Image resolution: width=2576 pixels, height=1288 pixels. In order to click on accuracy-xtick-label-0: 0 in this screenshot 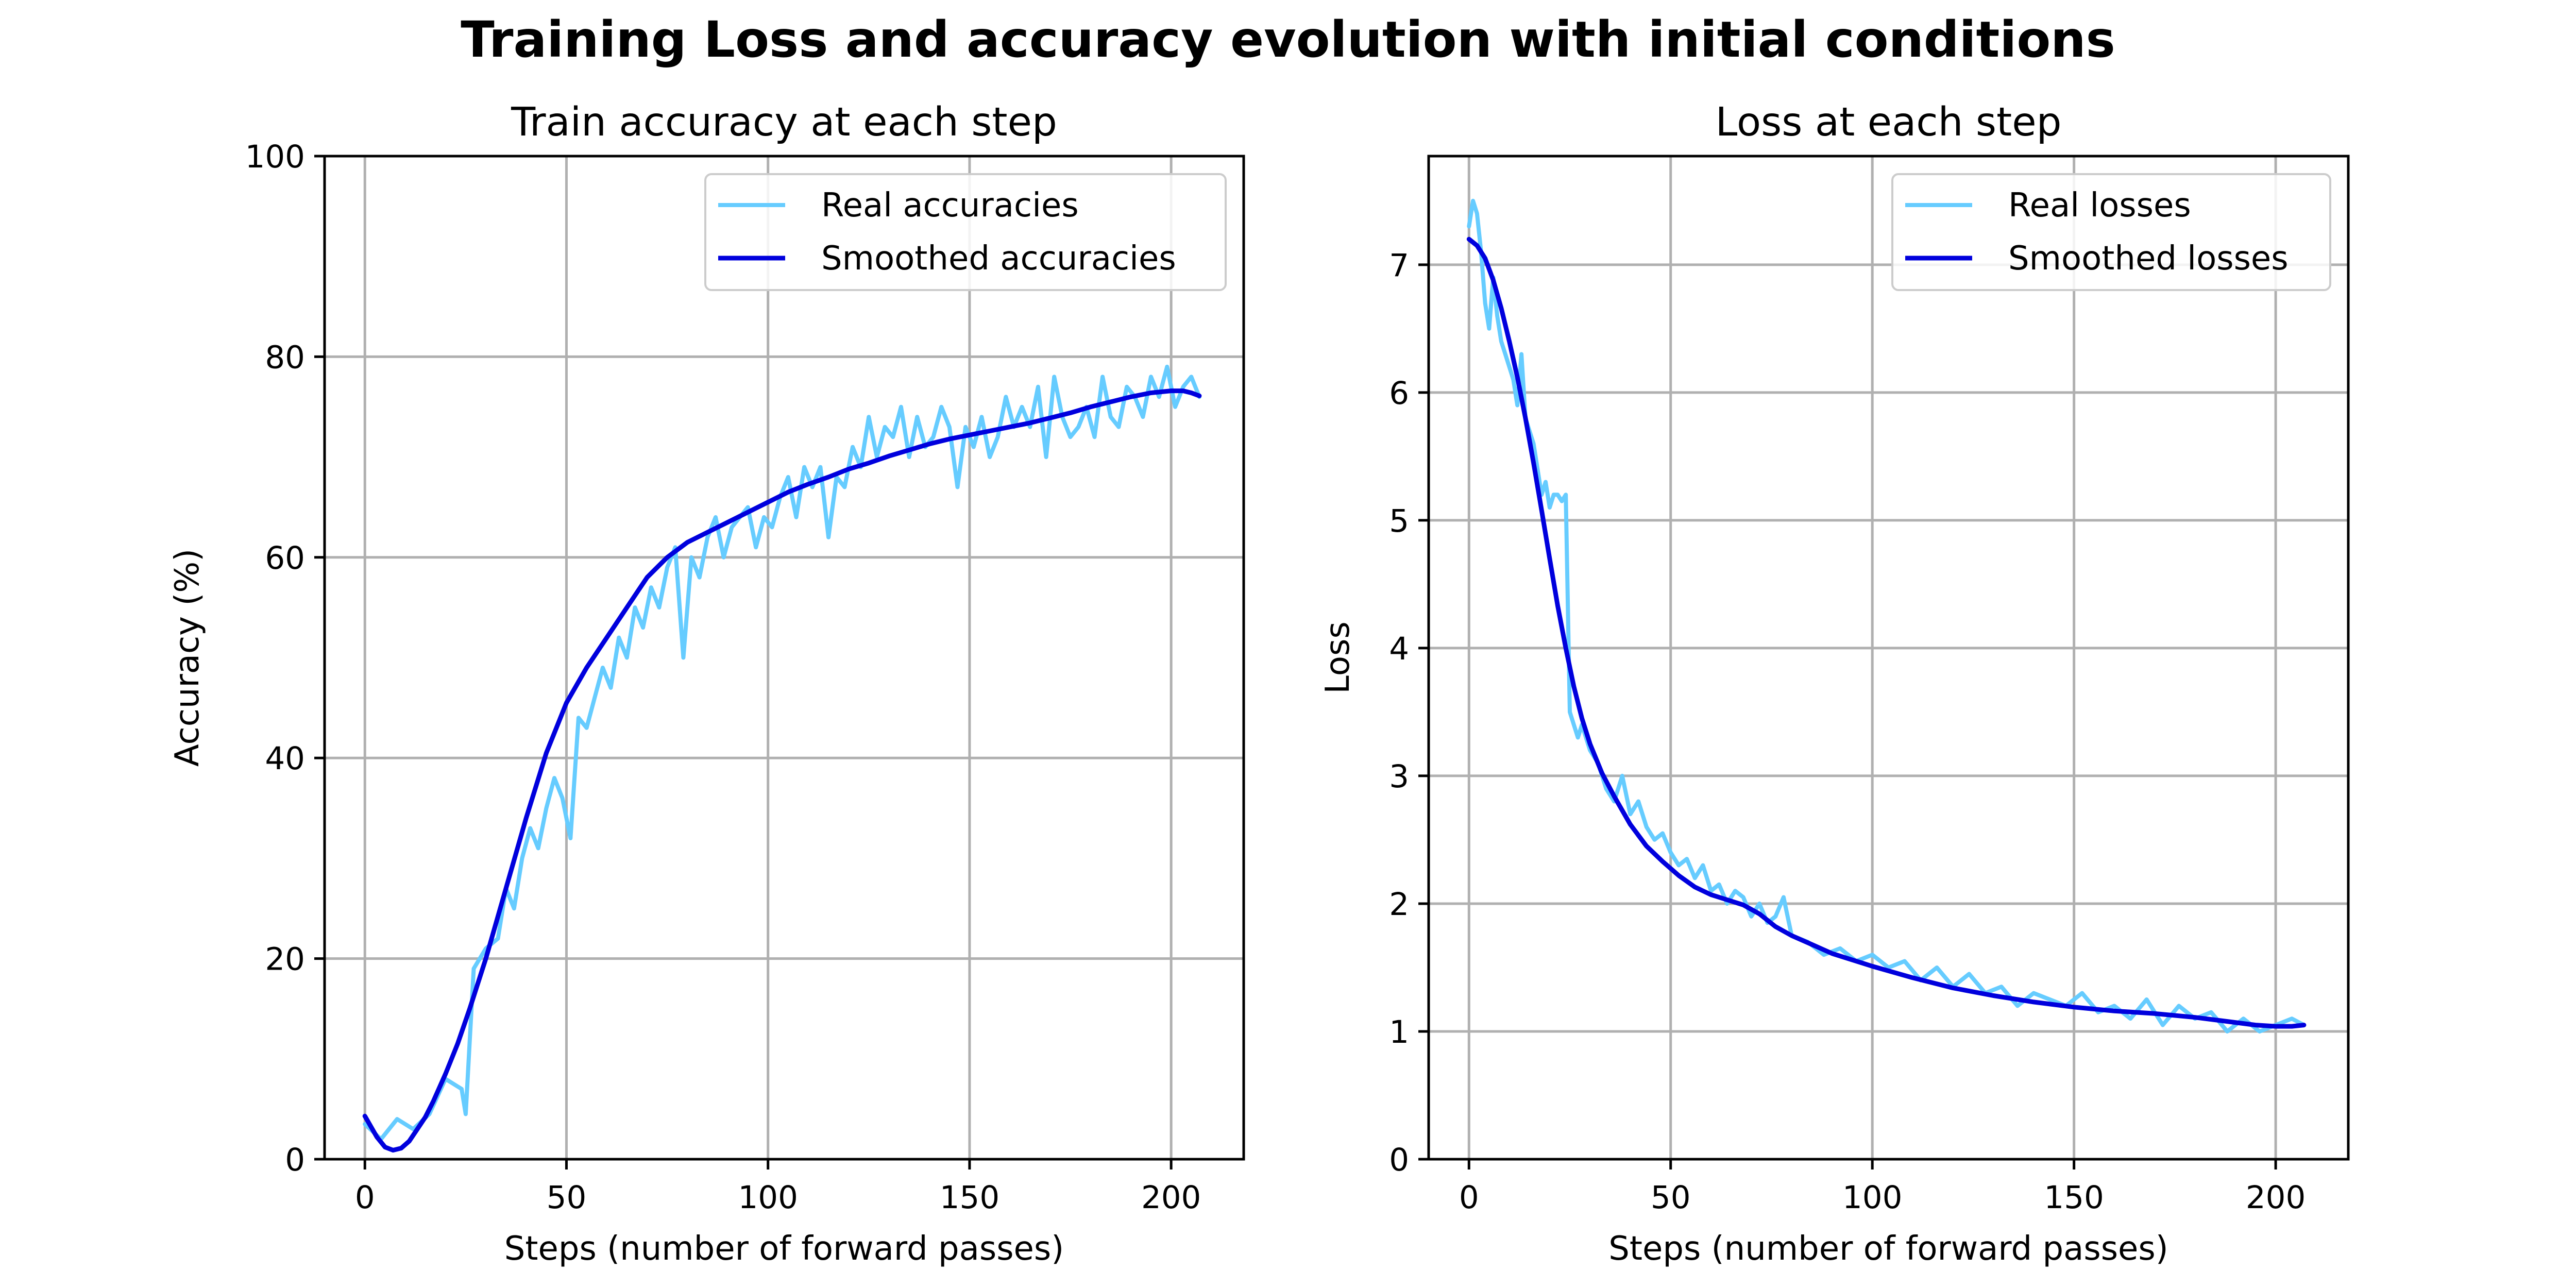, I will do `click(365, 1197)`.